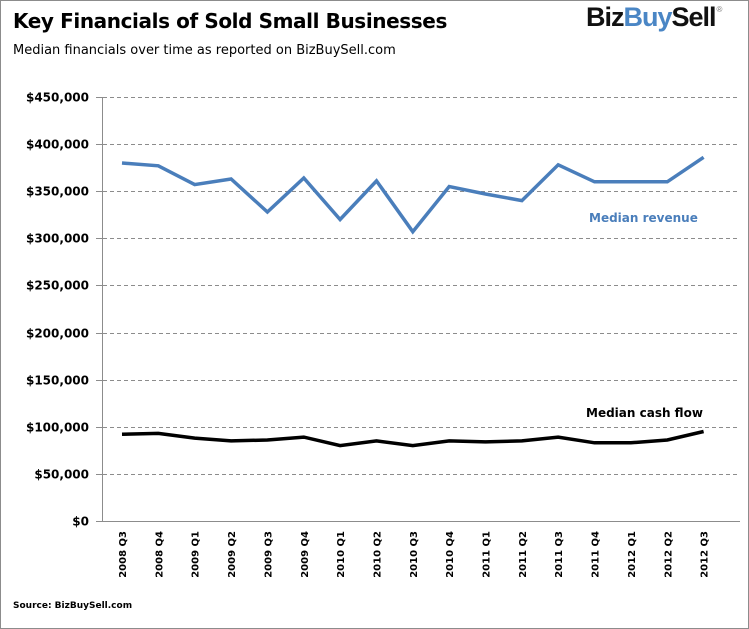 The height and width of the screenshot is (629, 749). I want to click on x-tick-label: 2008 Q3, so click(123, 554).